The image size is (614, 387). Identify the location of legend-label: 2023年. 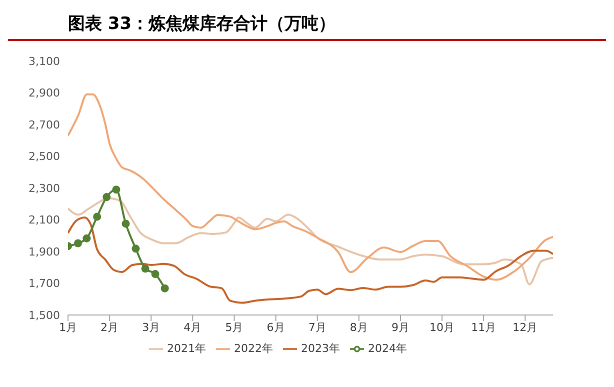
(320, 348).